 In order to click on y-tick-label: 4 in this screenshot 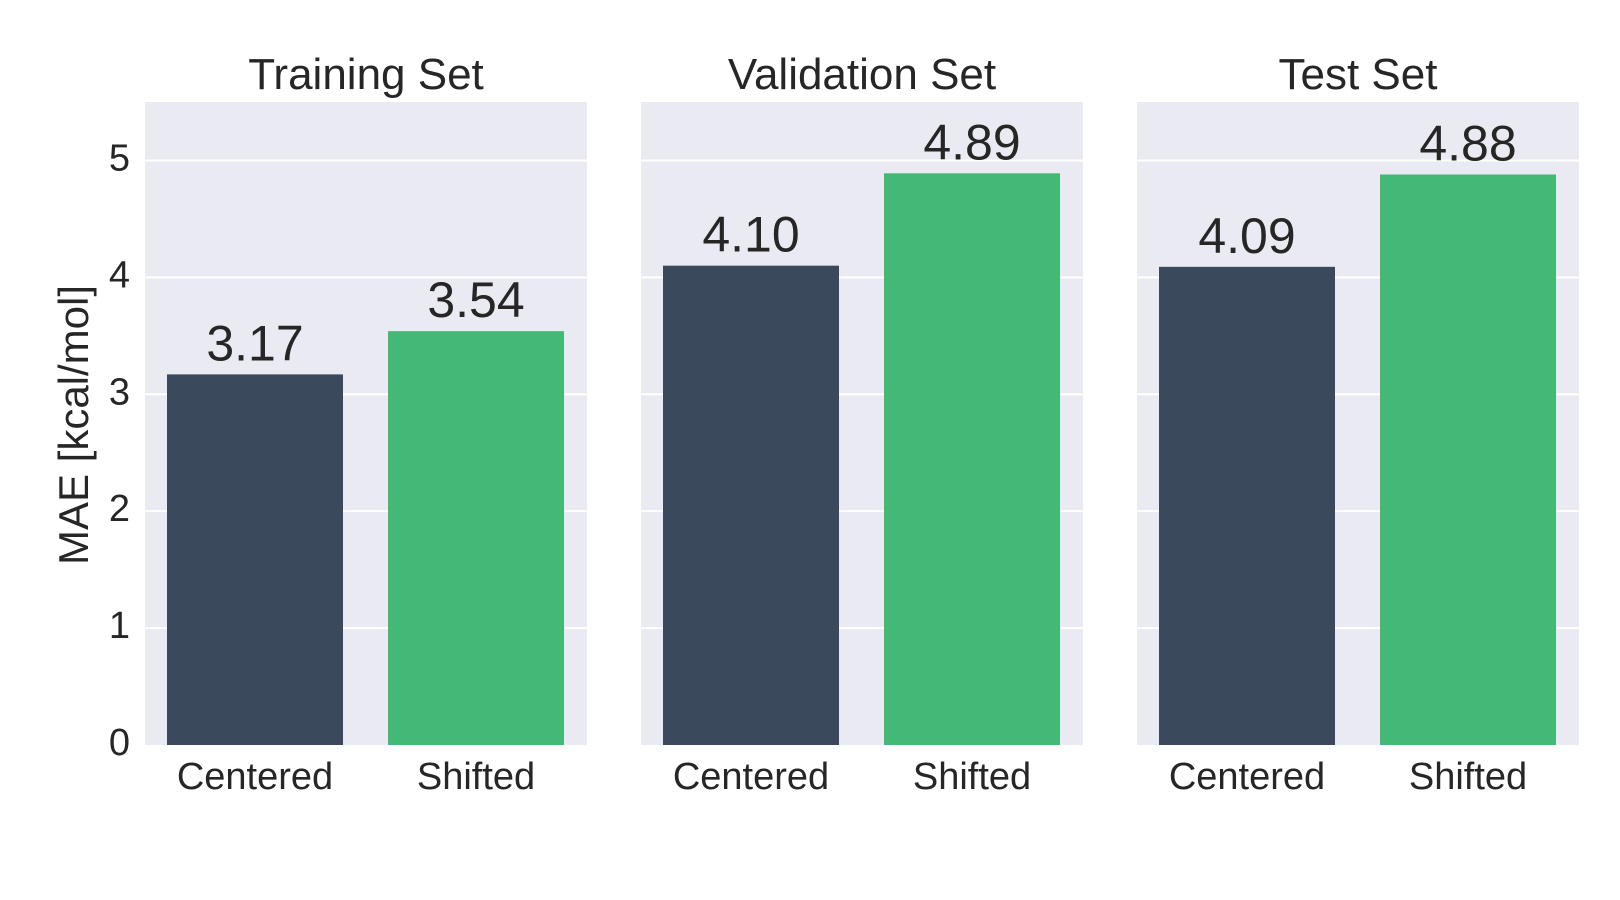, I will do `click(119, 275)`.